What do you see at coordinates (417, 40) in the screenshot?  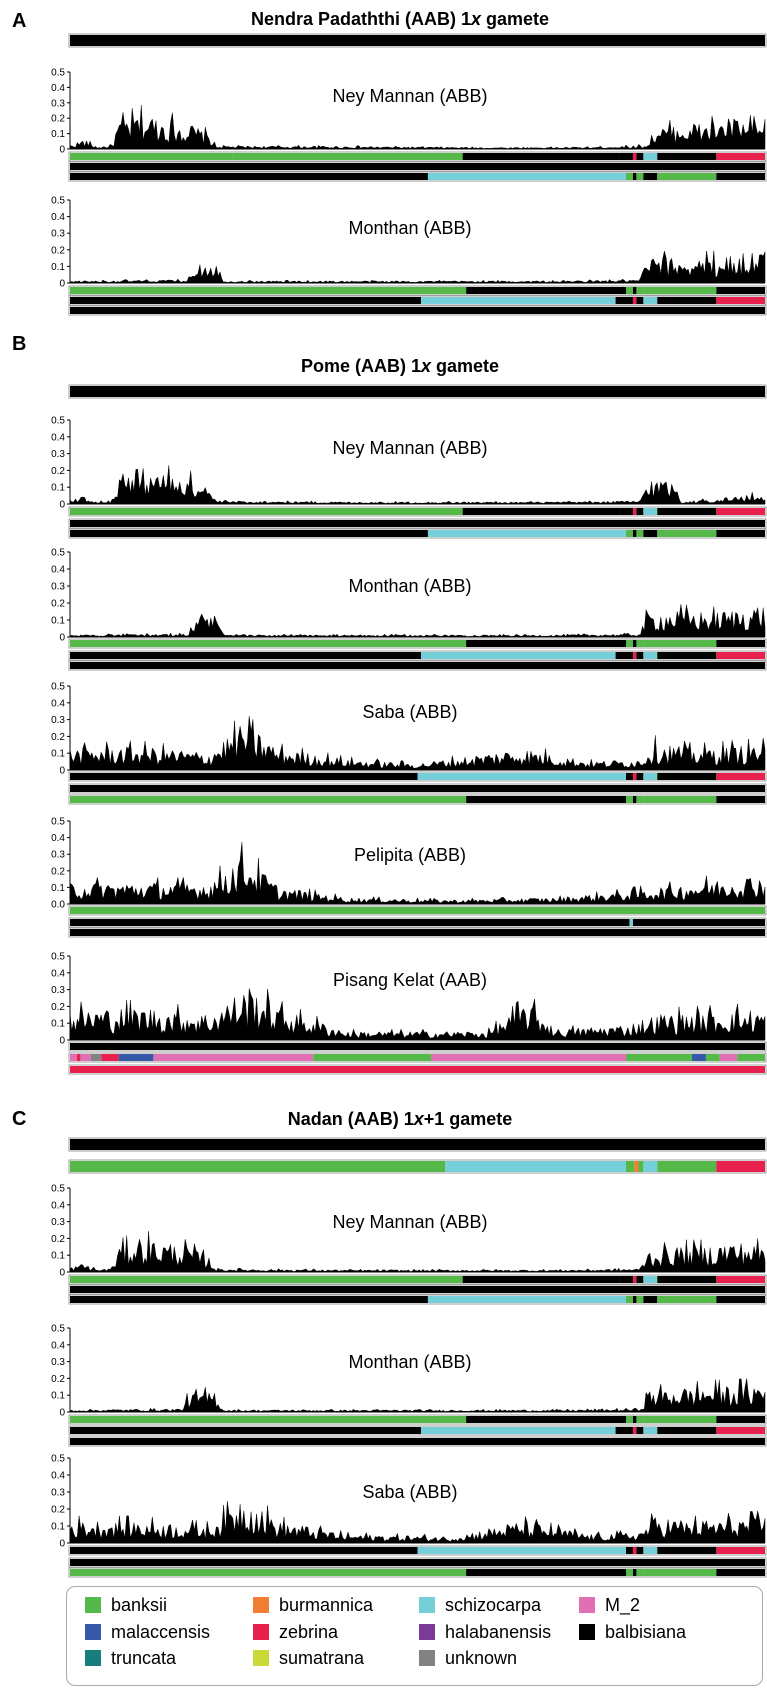 I see `reference-track-A` at bounding box center [417, 40].